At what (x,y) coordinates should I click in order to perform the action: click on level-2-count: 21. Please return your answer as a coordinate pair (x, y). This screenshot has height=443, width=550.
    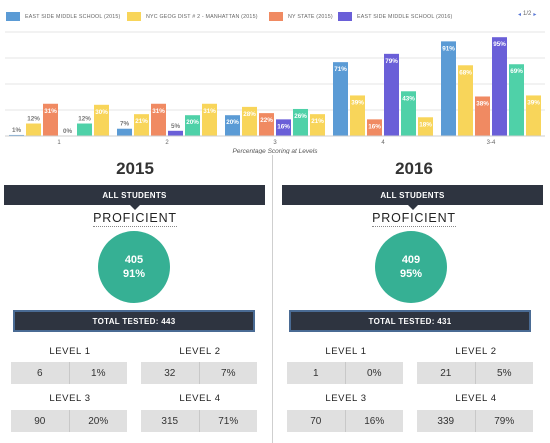
    Looking at the image, I should click on (446, 373).